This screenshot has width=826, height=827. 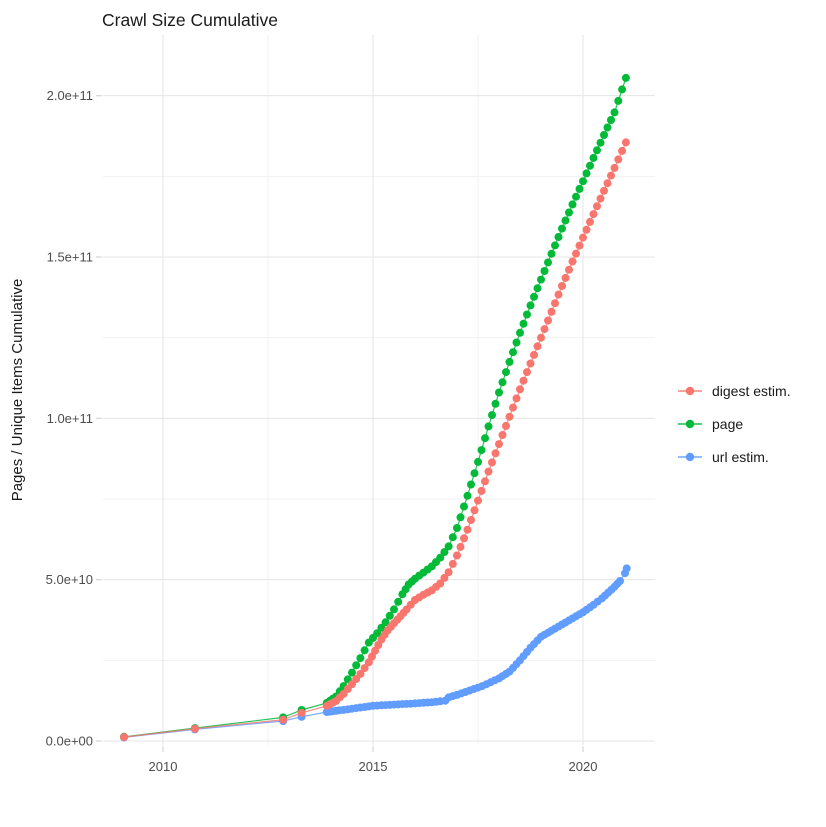 What do you see at coordinates (163, 766) in the screenshot?
I see `x-tick-label: 2010` at bounding box center [163, 766].